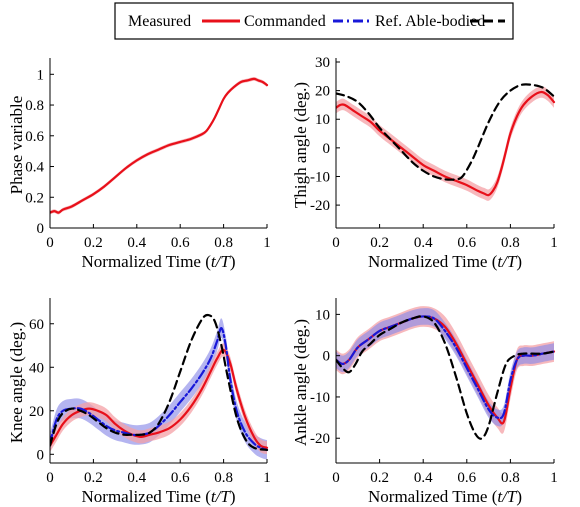  Describe the element at coordinates (34, 198) in the screenshot. I see `y-tick-label: 0.2` at that location.